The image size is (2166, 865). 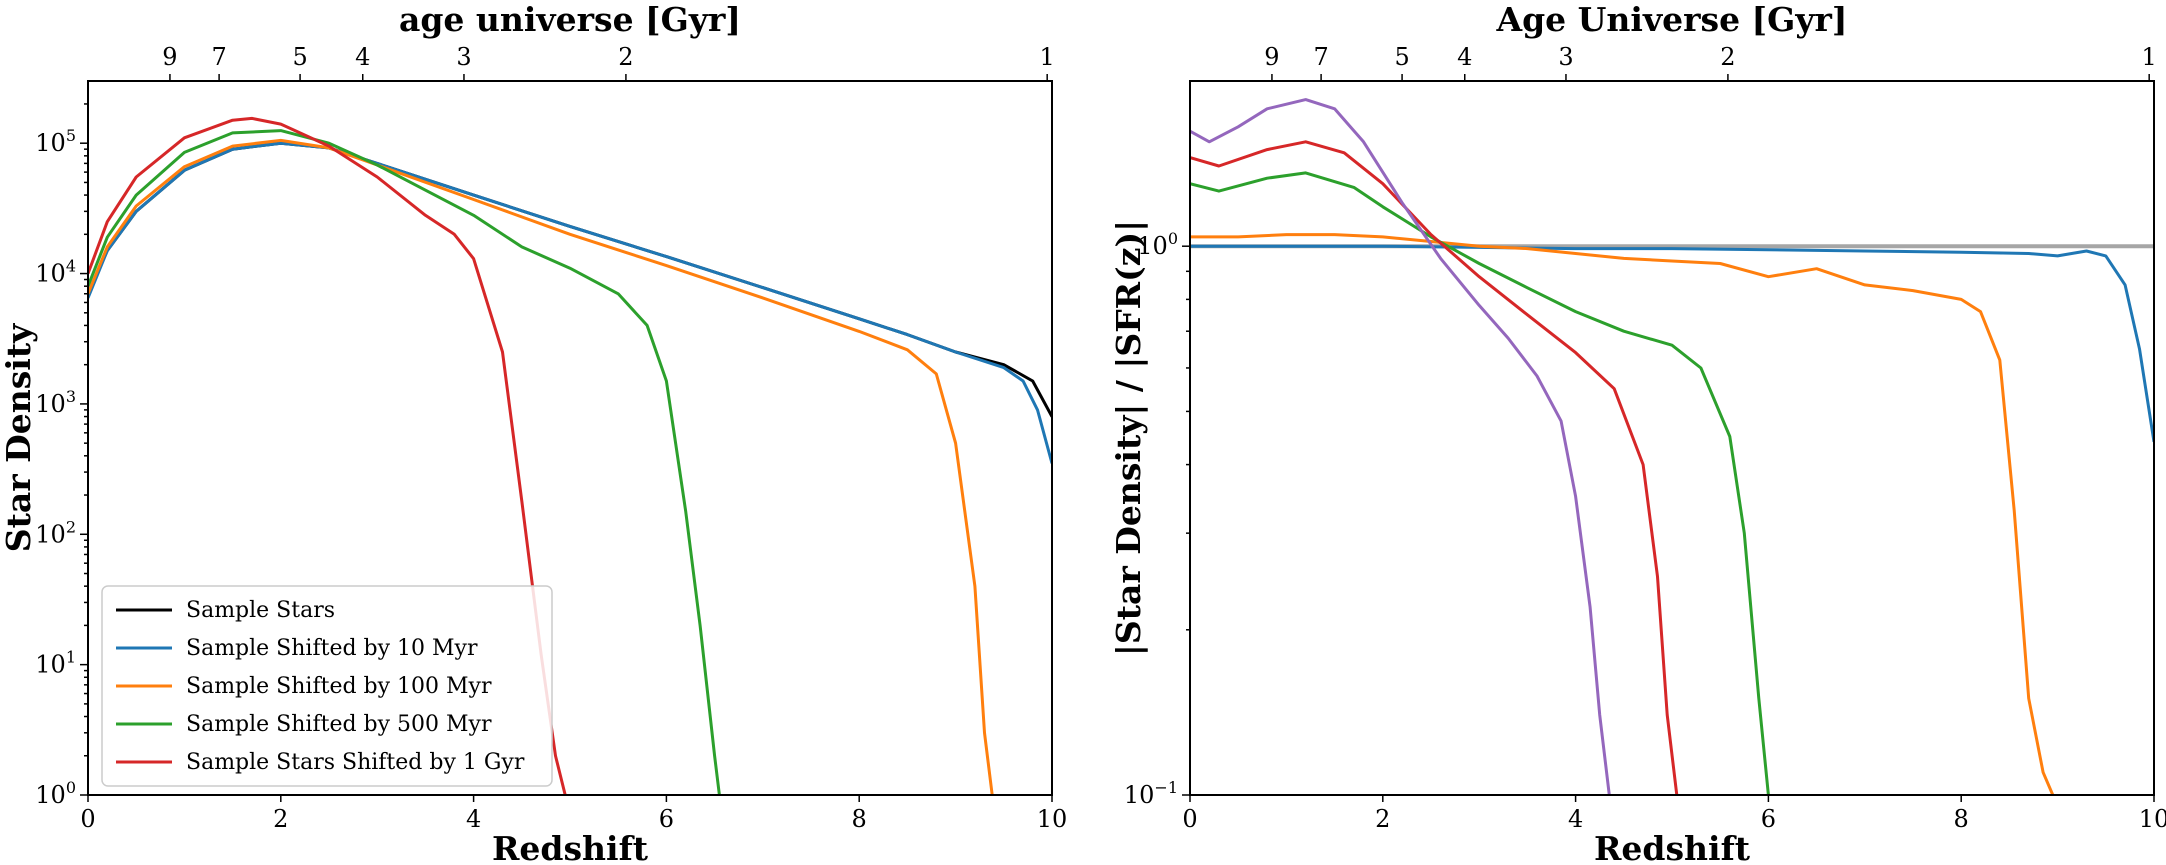 What do you see at coordinates (260, 610) in the screenshot?
I see `legend-label: Sample Stars` at bounding box center [260, 610].